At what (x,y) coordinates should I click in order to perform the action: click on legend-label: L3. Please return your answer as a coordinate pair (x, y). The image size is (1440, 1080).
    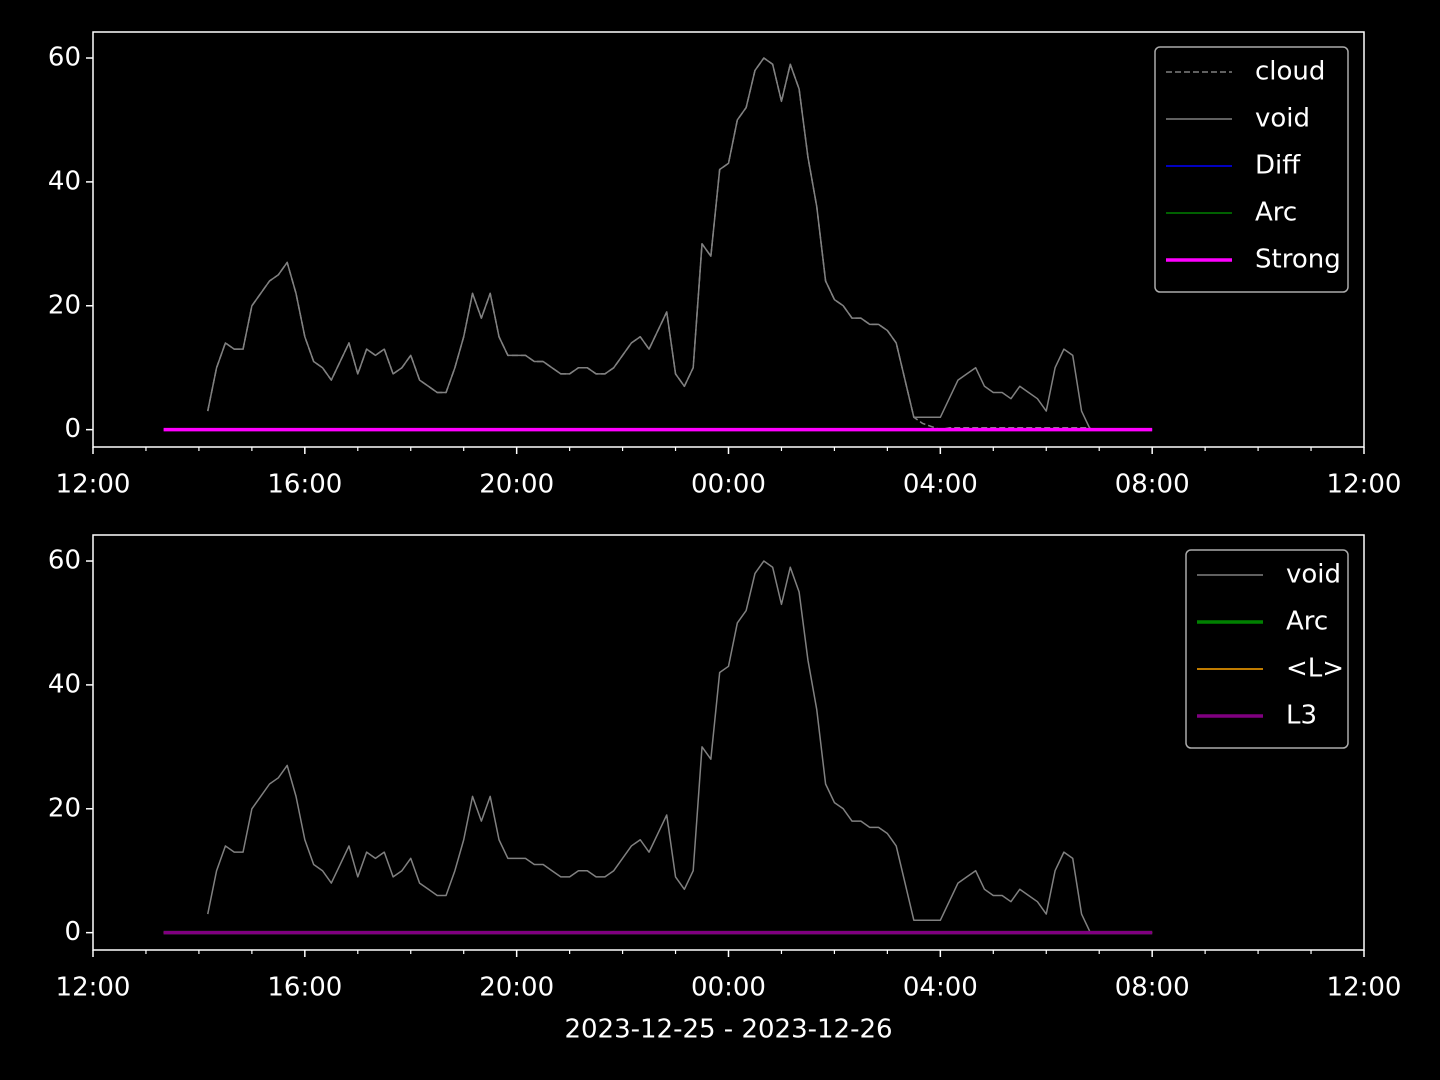
    Looking at the image, I should click on (1301, 716).